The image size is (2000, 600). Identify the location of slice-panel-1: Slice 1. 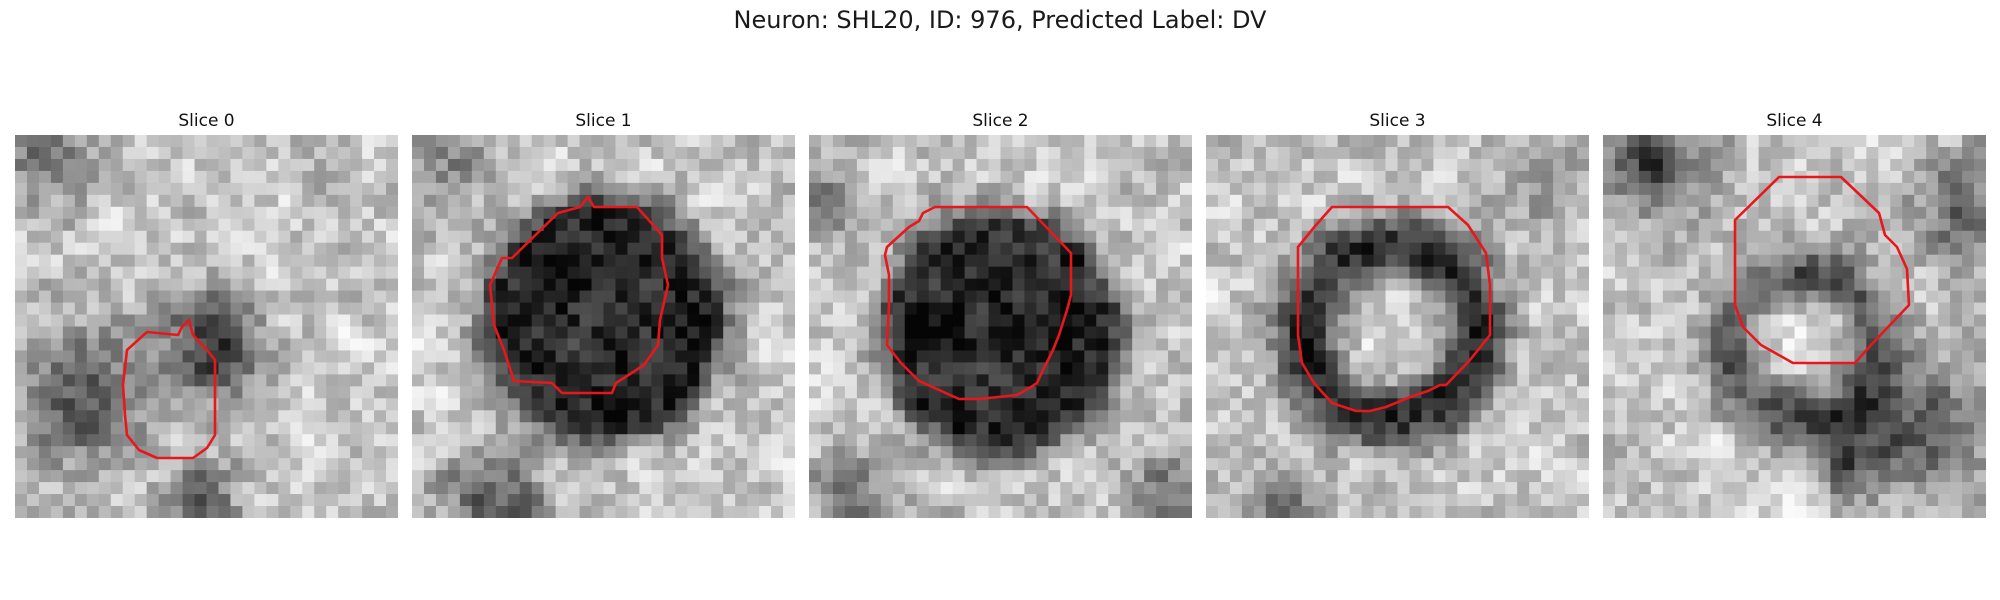
(603, 313).